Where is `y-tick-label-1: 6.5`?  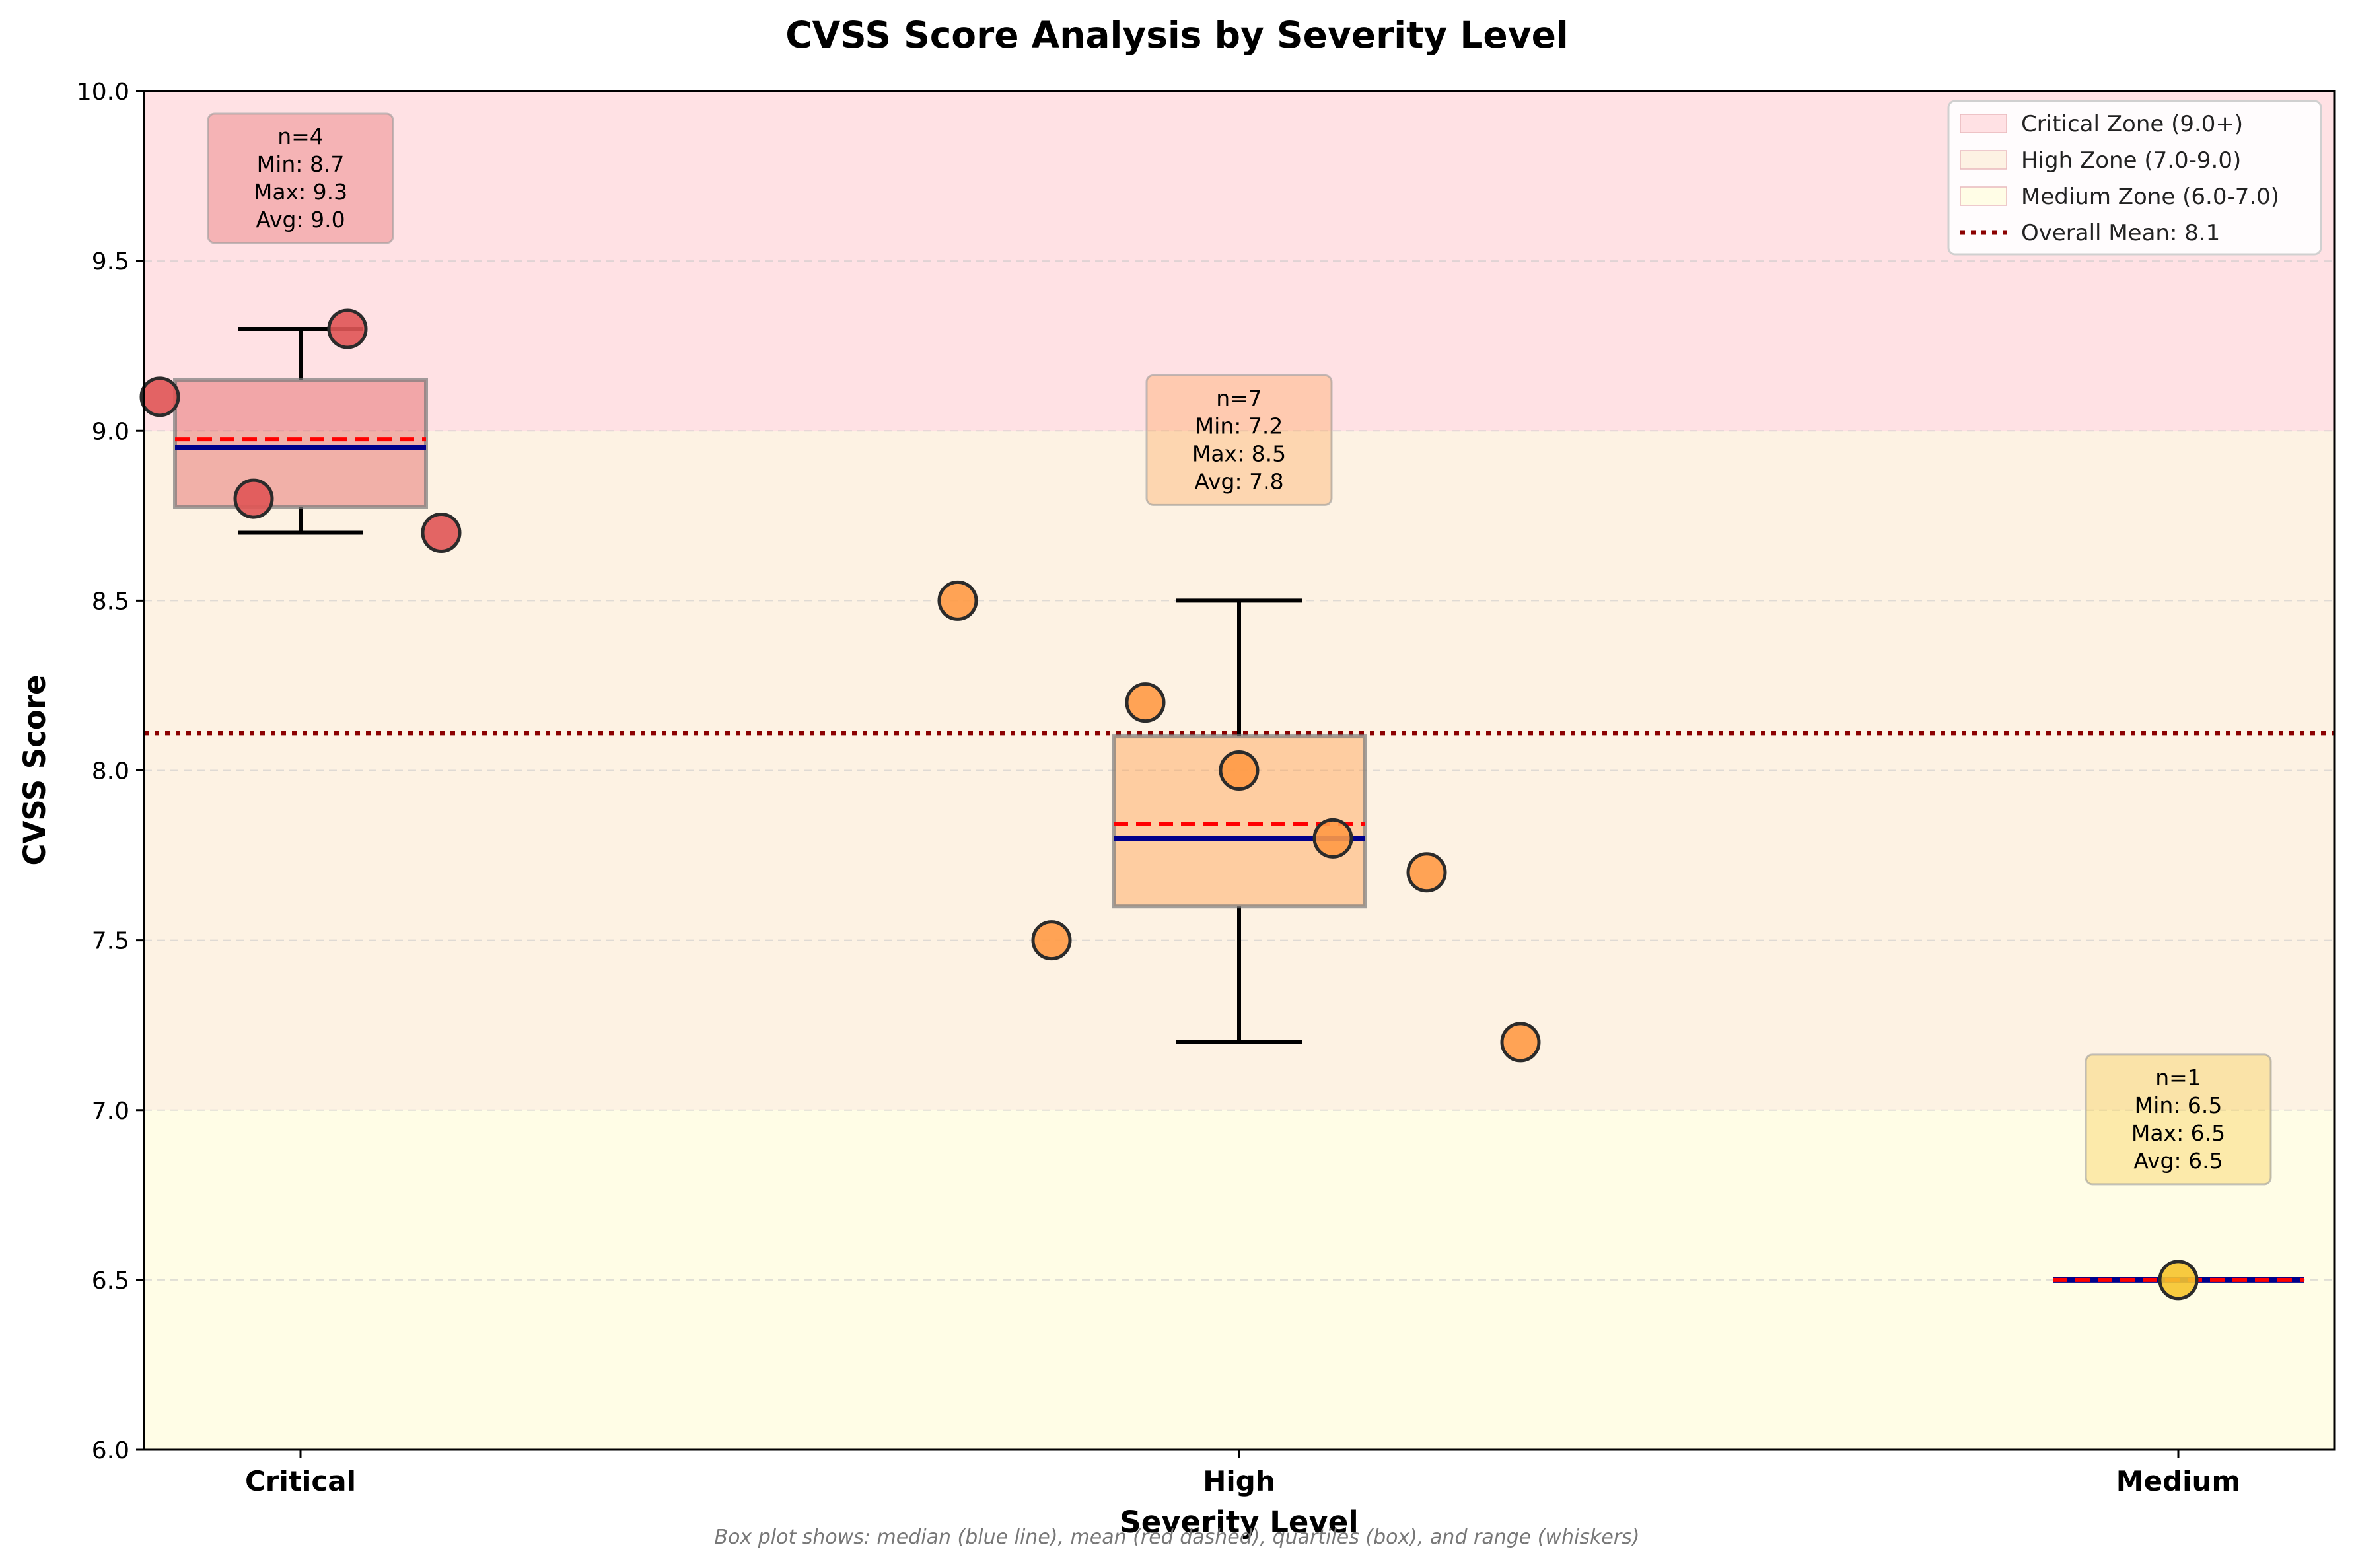 y-tick-label-1: 6.5 is located at coordinates (110, 1281).